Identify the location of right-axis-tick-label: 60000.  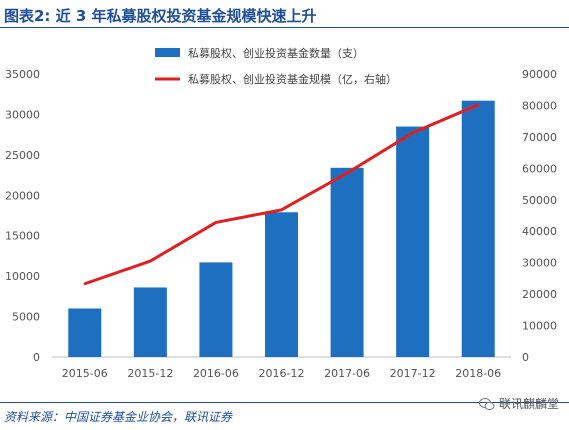
(539, 168).